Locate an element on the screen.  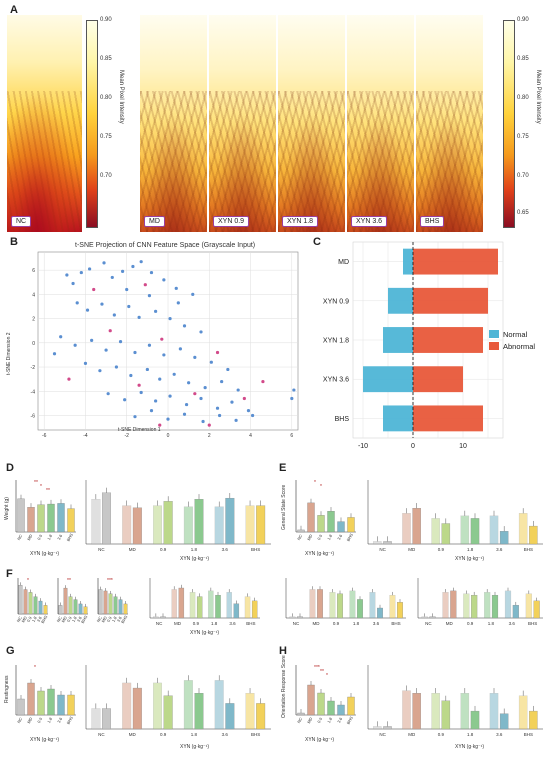
tsne-xtick: -6 is located at coordinates (44, 436).